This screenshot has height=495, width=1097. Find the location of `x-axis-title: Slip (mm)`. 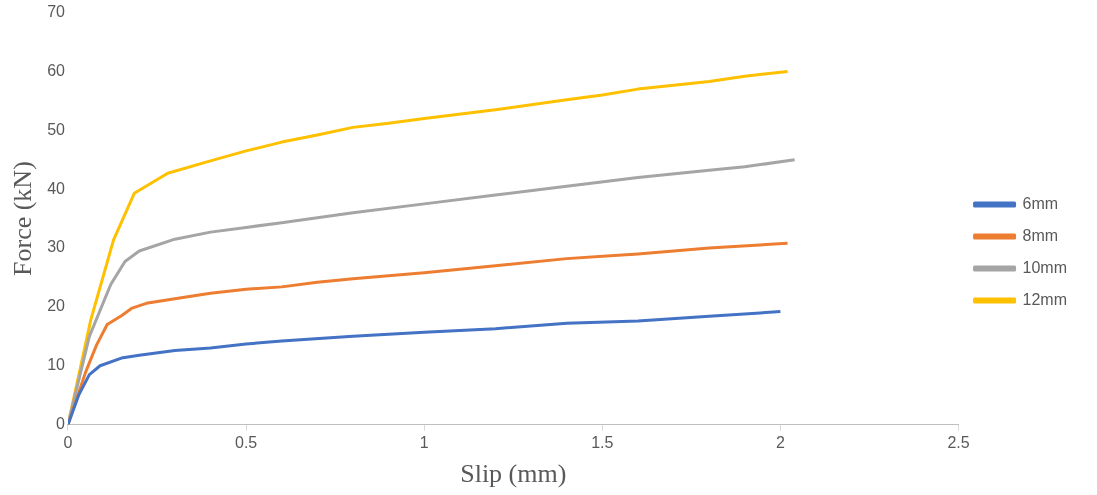

x-axis-title: Slip (mm) is located at coordinates (513, 474).